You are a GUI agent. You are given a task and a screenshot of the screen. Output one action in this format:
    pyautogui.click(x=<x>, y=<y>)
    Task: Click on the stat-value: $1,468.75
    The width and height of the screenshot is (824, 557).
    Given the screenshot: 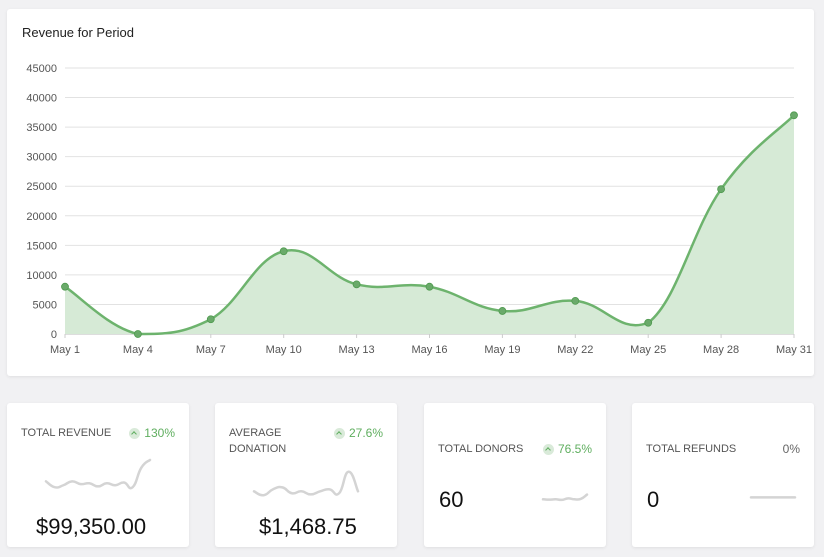 What is the action you would take?
    pyautogui.click(x=308, y=526)
    